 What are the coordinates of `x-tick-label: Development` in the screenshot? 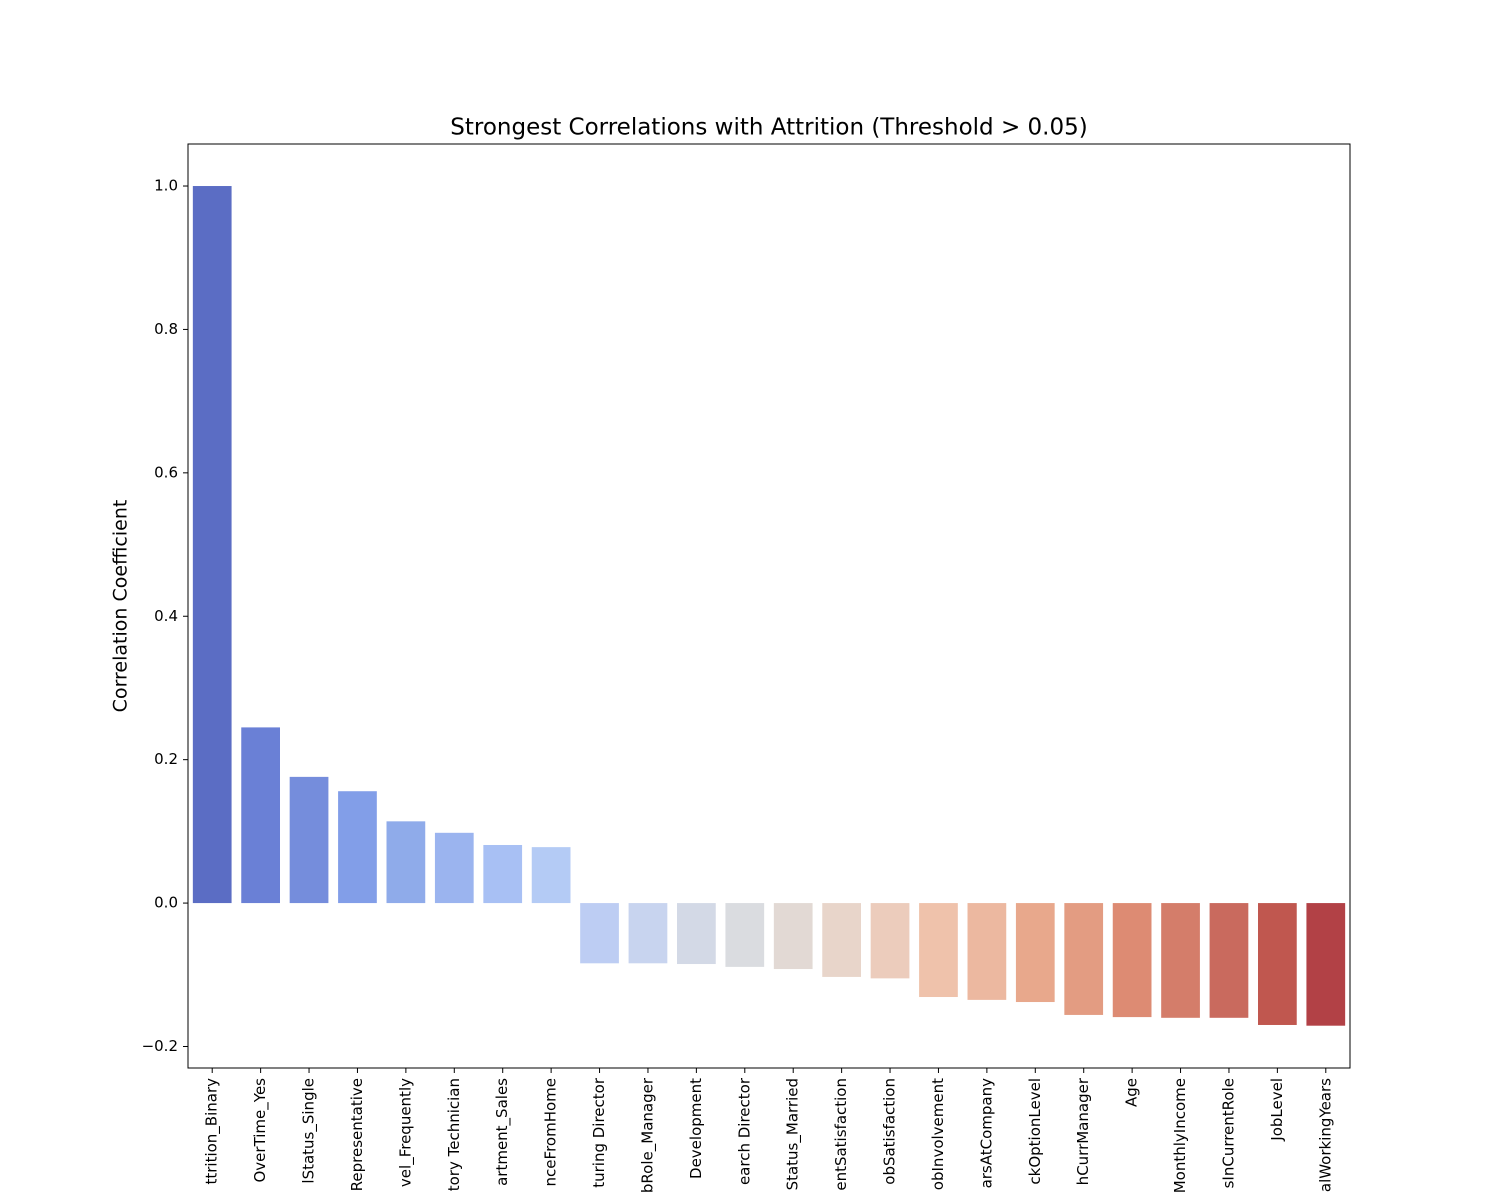 It's located at (696, 1128).